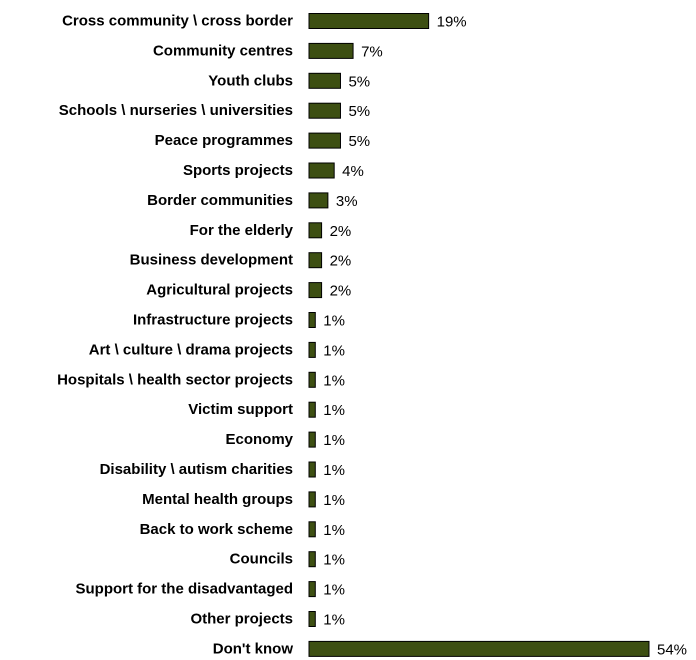  What do you see at coordinates (372, 51) in the screenshot?
I see `value-label: 7%` at bounding box center [372, 51].